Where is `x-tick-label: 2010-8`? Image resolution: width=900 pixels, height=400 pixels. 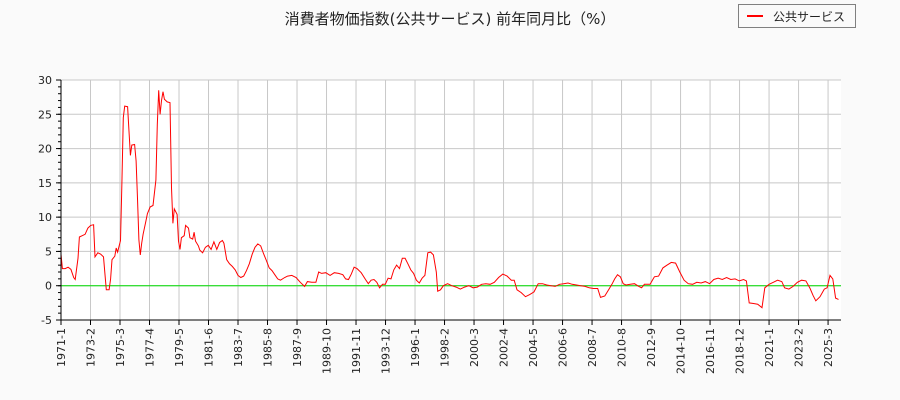
x-tick-label: 2010-8 is located at coordinates (622, 347).